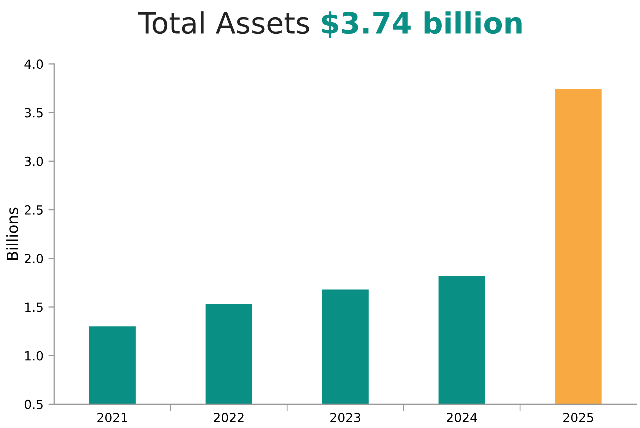 This screenshot has height=428, width=640. What do you see at coordinates (34, 65) in the screenshot?
I see `y-tick-label: 4.0` at bounding box center [34, 65].